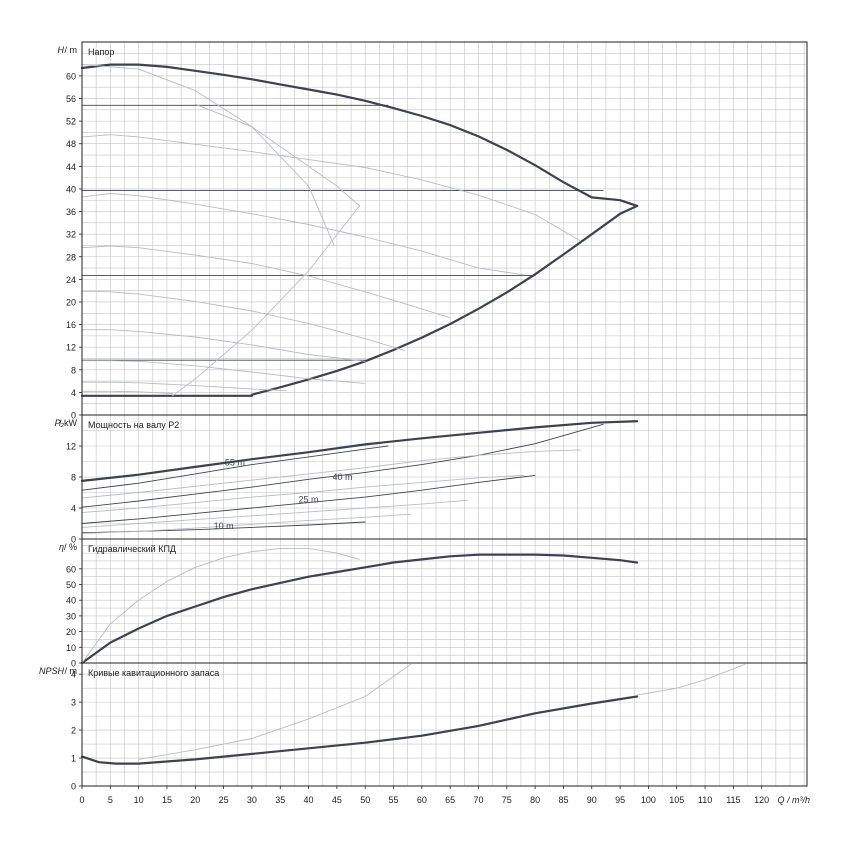 The width and height of the screenshot is (850, 855). Describe the element at coordinates (592, 800) in the screenshot. I see `x-tick-label: 90` at that location.